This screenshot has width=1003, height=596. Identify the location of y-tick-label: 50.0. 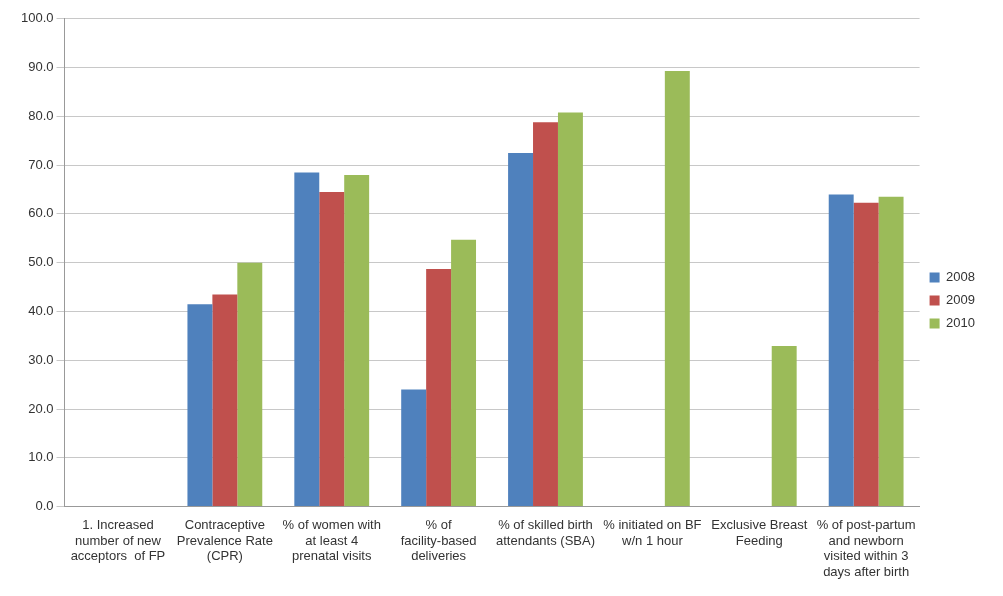
(41, 262).